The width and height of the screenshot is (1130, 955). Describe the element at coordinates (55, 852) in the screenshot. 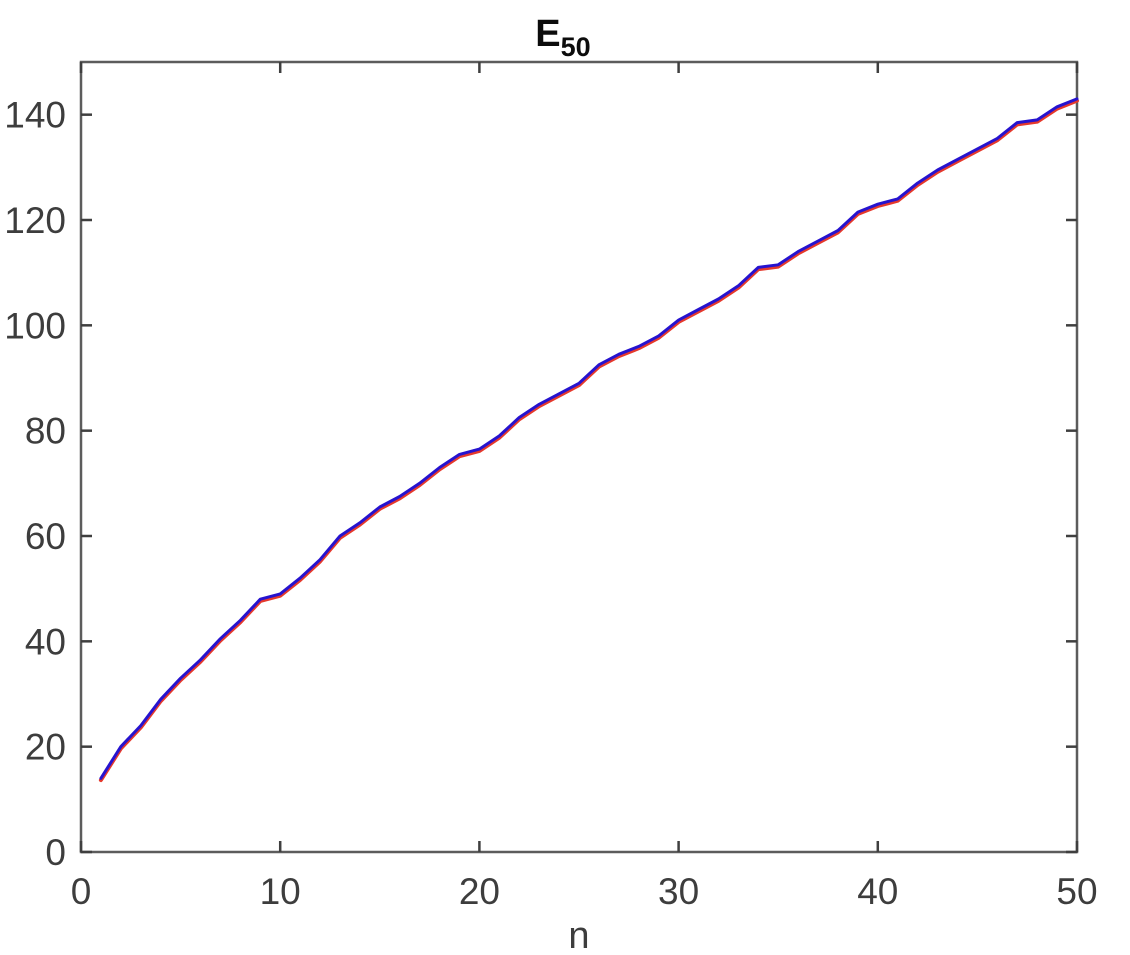

I see `y-tick-label: 0` at that location.